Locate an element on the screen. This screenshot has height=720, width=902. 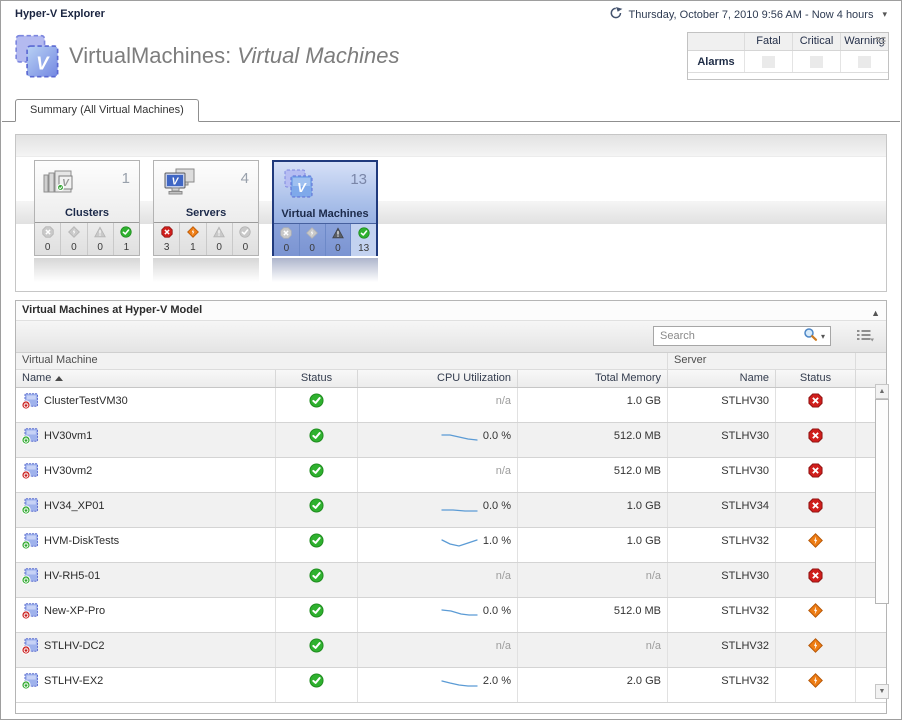
scrollbar-thumb is located at coordinates (882, 501).